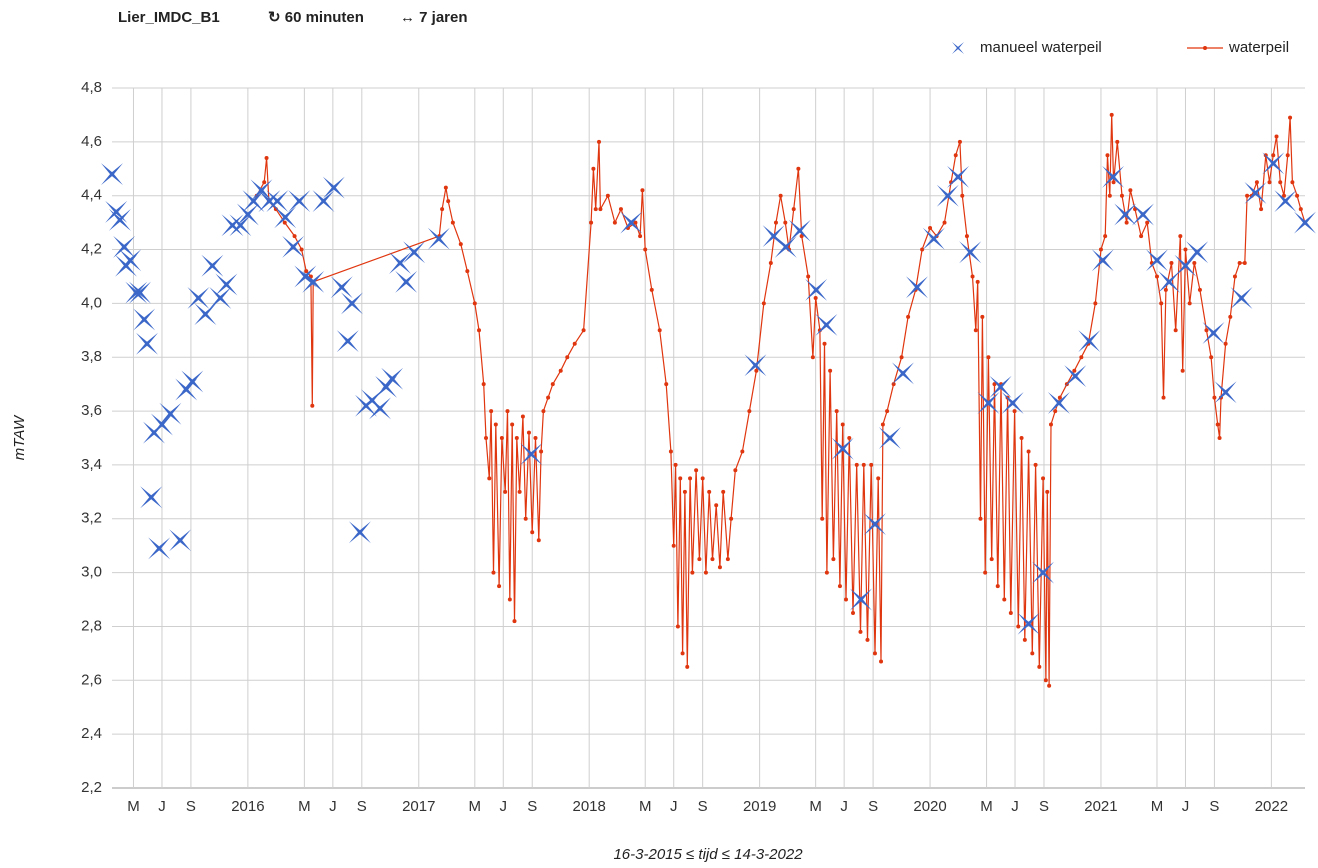  What do you see at coordinates (1015, 806) in the screenshot?
I see `x-tick-label: J` at bounding box center [1015, 806].